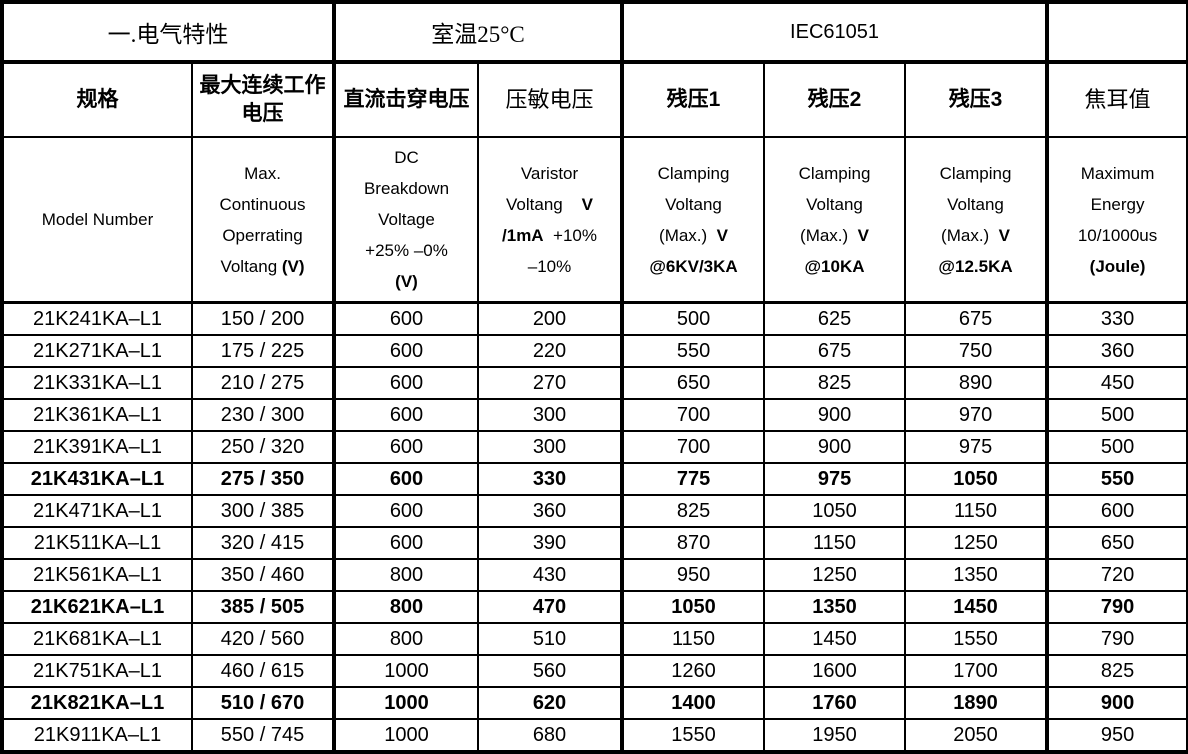 This screenshot has height=754, width=1188. I want to click on value-cell: 460 / 615, so click(263, 671).